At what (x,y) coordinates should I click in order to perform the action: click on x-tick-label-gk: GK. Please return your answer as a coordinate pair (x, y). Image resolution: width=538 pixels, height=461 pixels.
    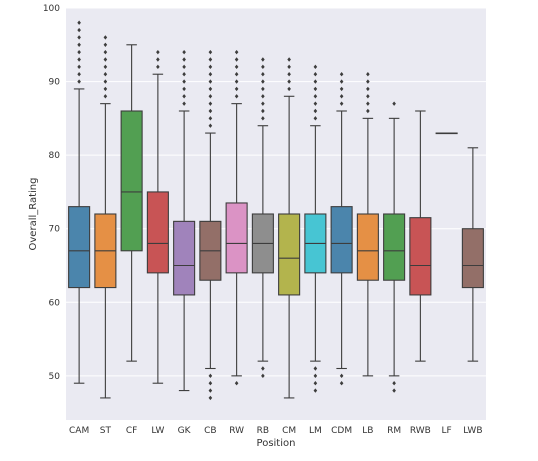
    Looking at the image, I should click on (185, 431).